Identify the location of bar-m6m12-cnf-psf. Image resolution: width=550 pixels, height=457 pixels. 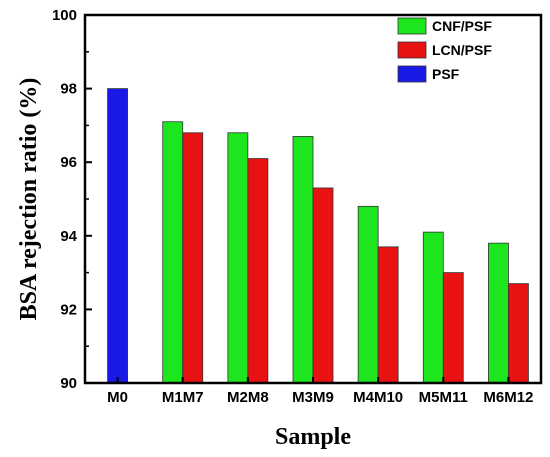
(498, 313).